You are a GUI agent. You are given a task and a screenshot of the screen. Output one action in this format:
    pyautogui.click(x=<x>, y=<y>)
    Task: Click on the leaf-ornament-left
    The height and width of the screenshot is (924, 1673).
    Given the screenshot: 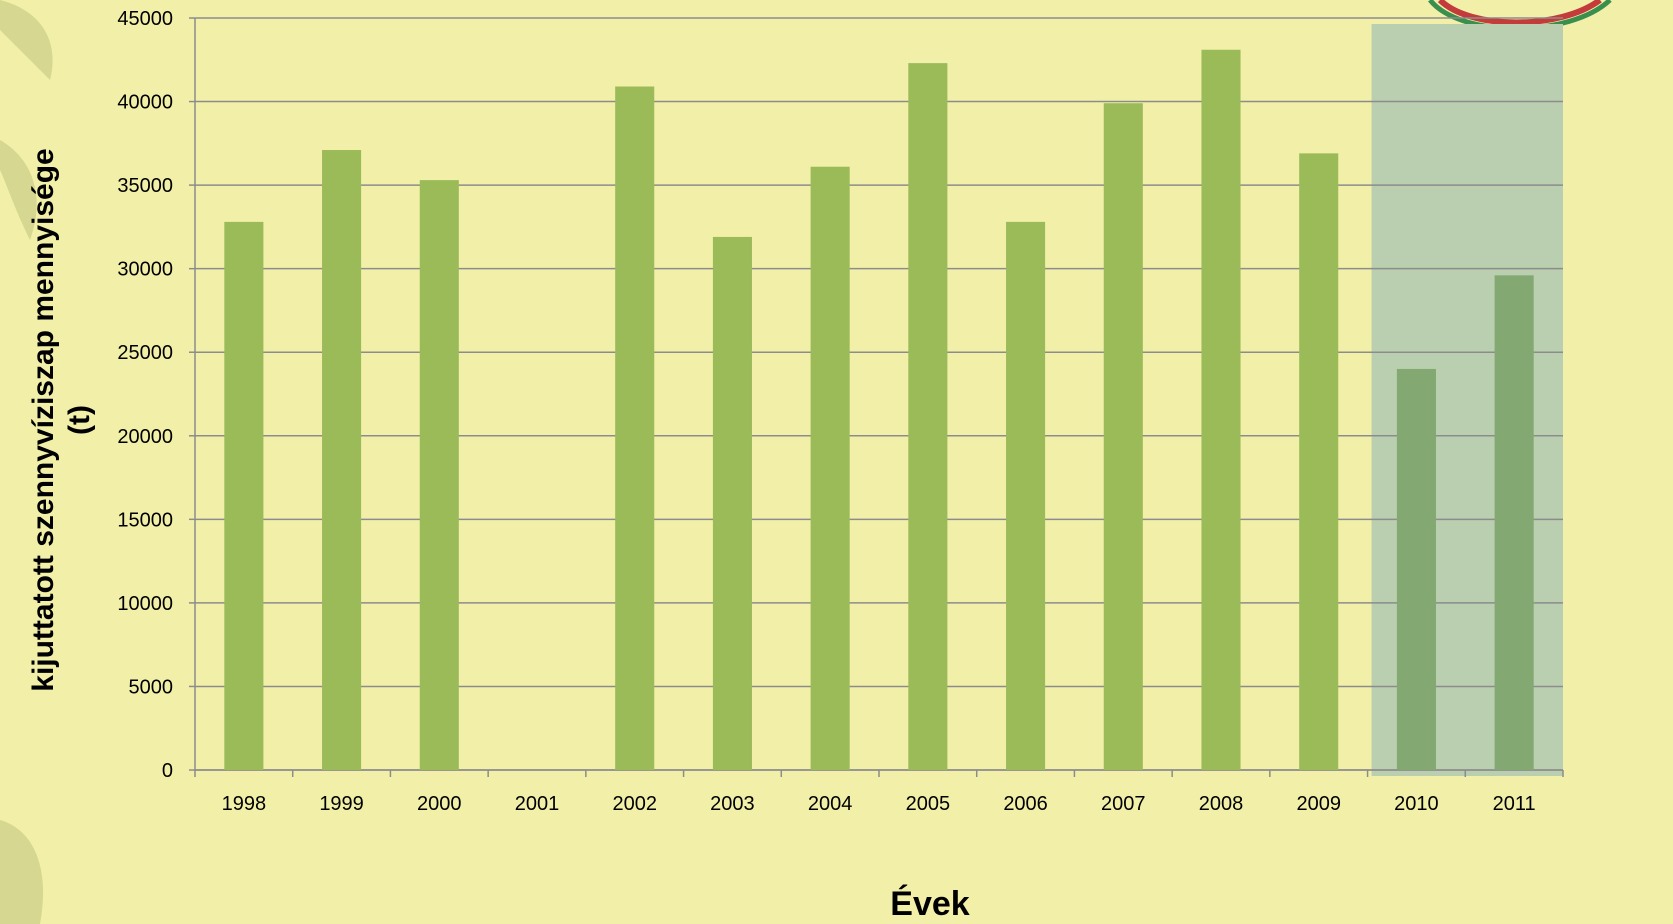 What is the action you would take?
    pyautogui.click(x=18, y=190)
    